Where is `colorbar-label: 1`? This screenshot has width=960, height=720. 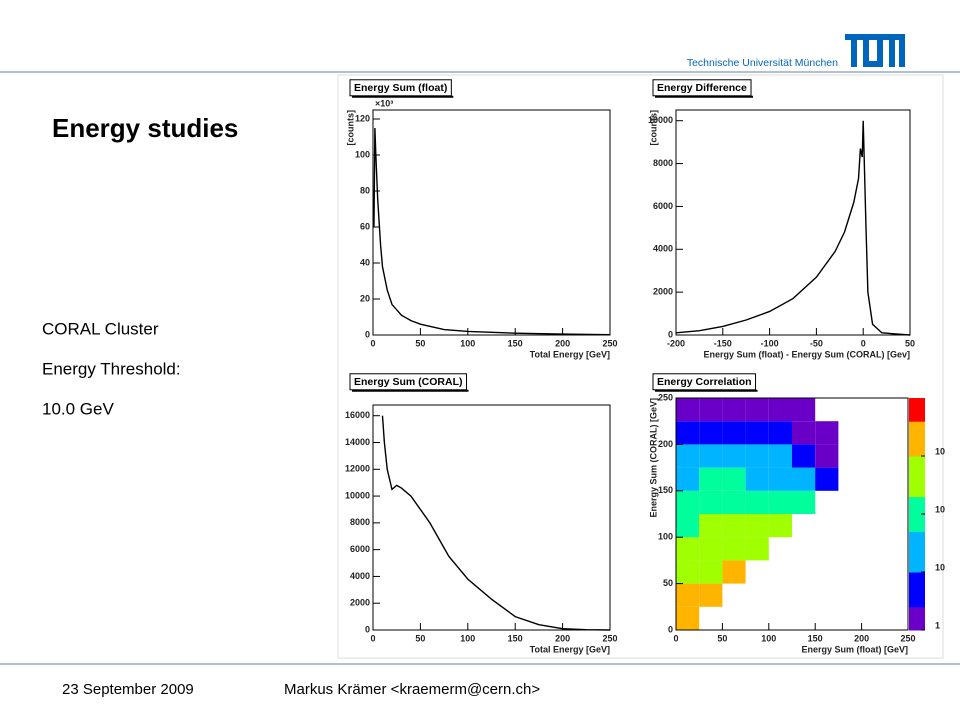
colorbar-label: 1 is located at coordinates (937, 625).